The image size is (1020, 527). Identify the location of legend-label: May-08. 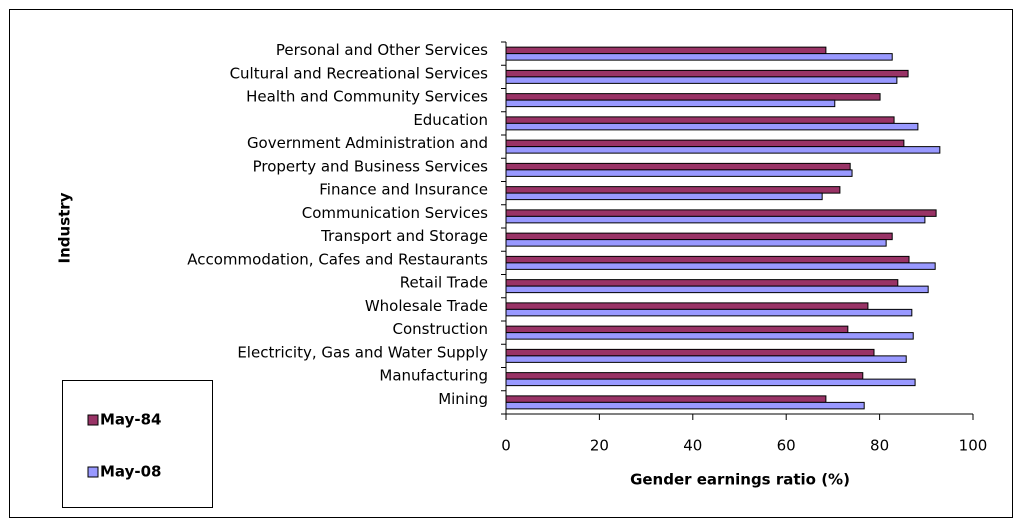
(130, 472).